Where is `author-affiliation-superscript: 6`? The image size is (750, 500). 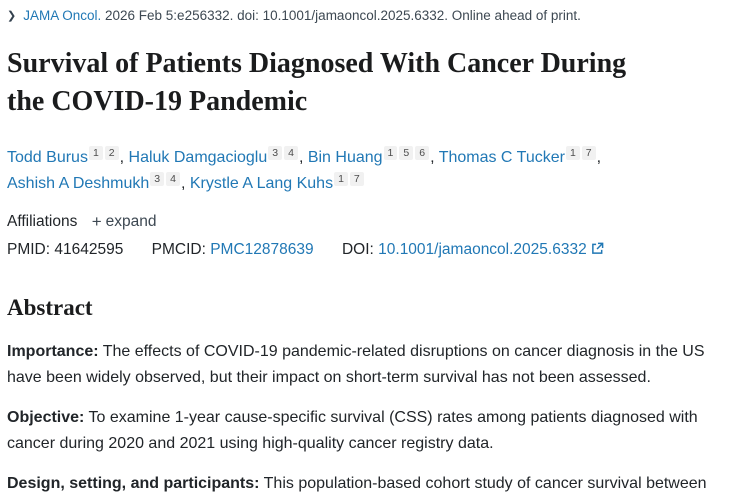
author-affiliation-superscript: 6 is located at coordinates (422, 153).